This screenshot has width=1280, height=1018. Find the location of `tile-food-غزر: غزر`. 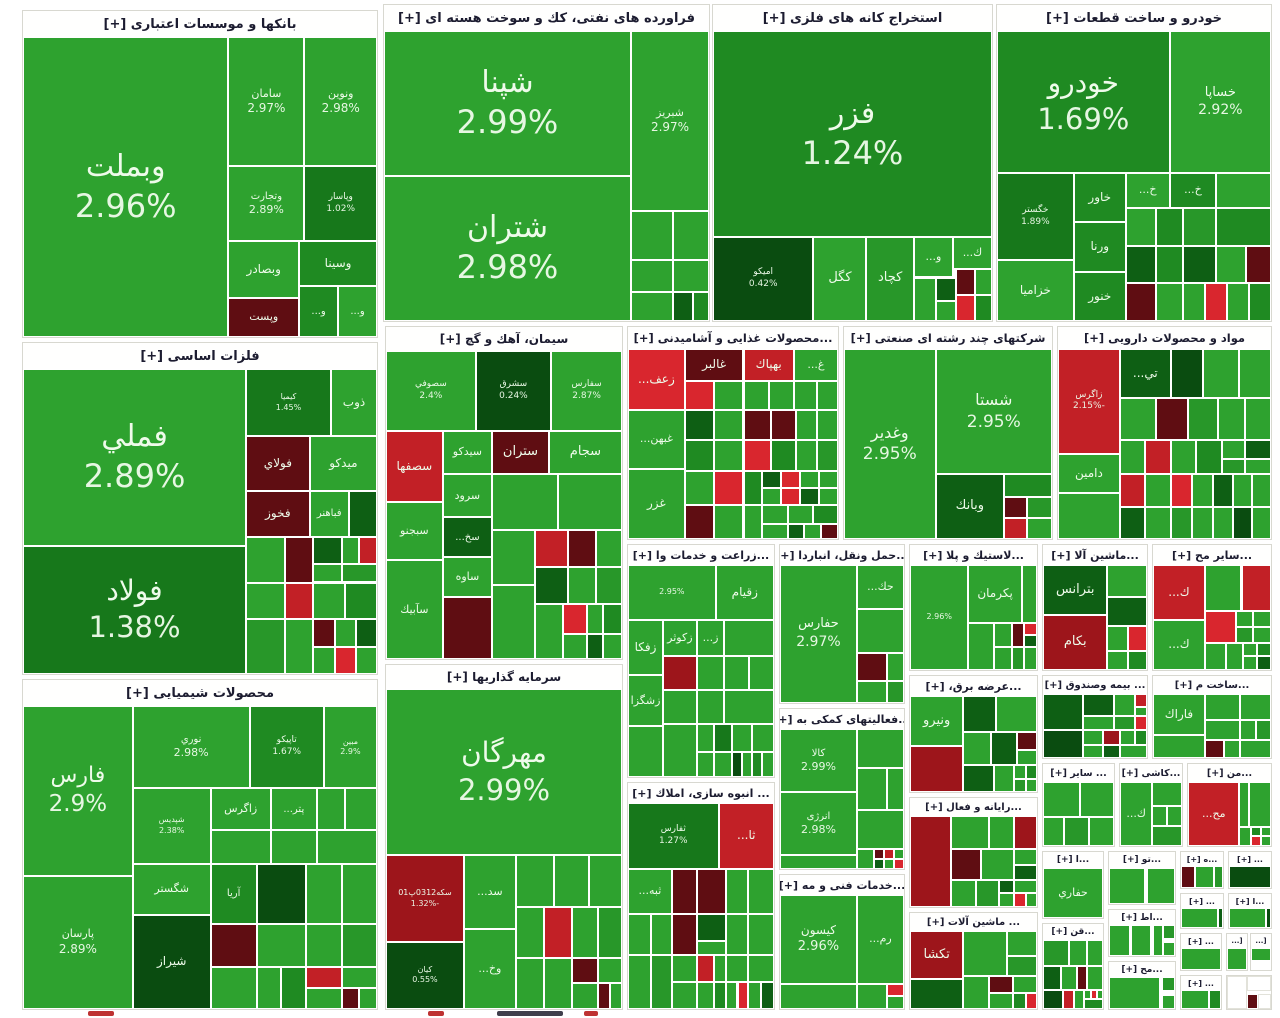

tile-food-غزر: غزر is located at coordinates (656, 503).